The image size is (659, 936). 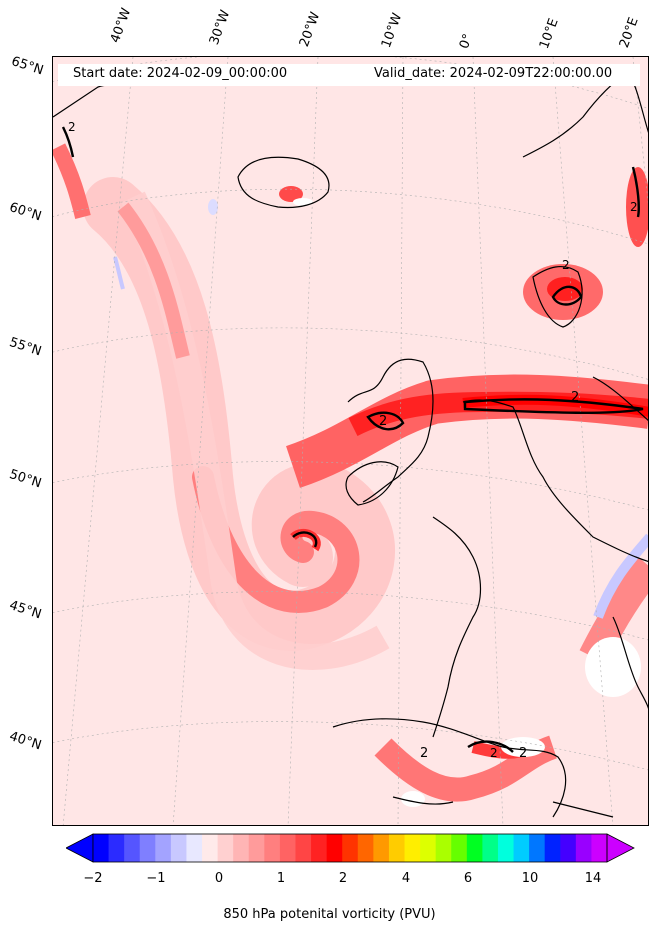 What do you see at coordinates (530, 878) in the screenshot?
I see `colorbar-tick: 10` at bounding box center [530, 878].